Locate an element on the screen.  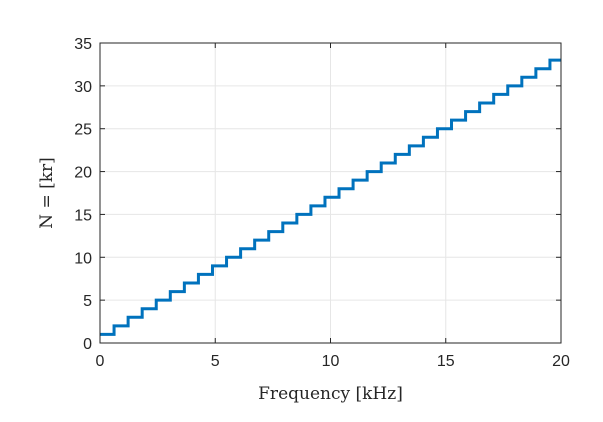
y-axis-label: N = [kr] is located at coordinates (47, 193).